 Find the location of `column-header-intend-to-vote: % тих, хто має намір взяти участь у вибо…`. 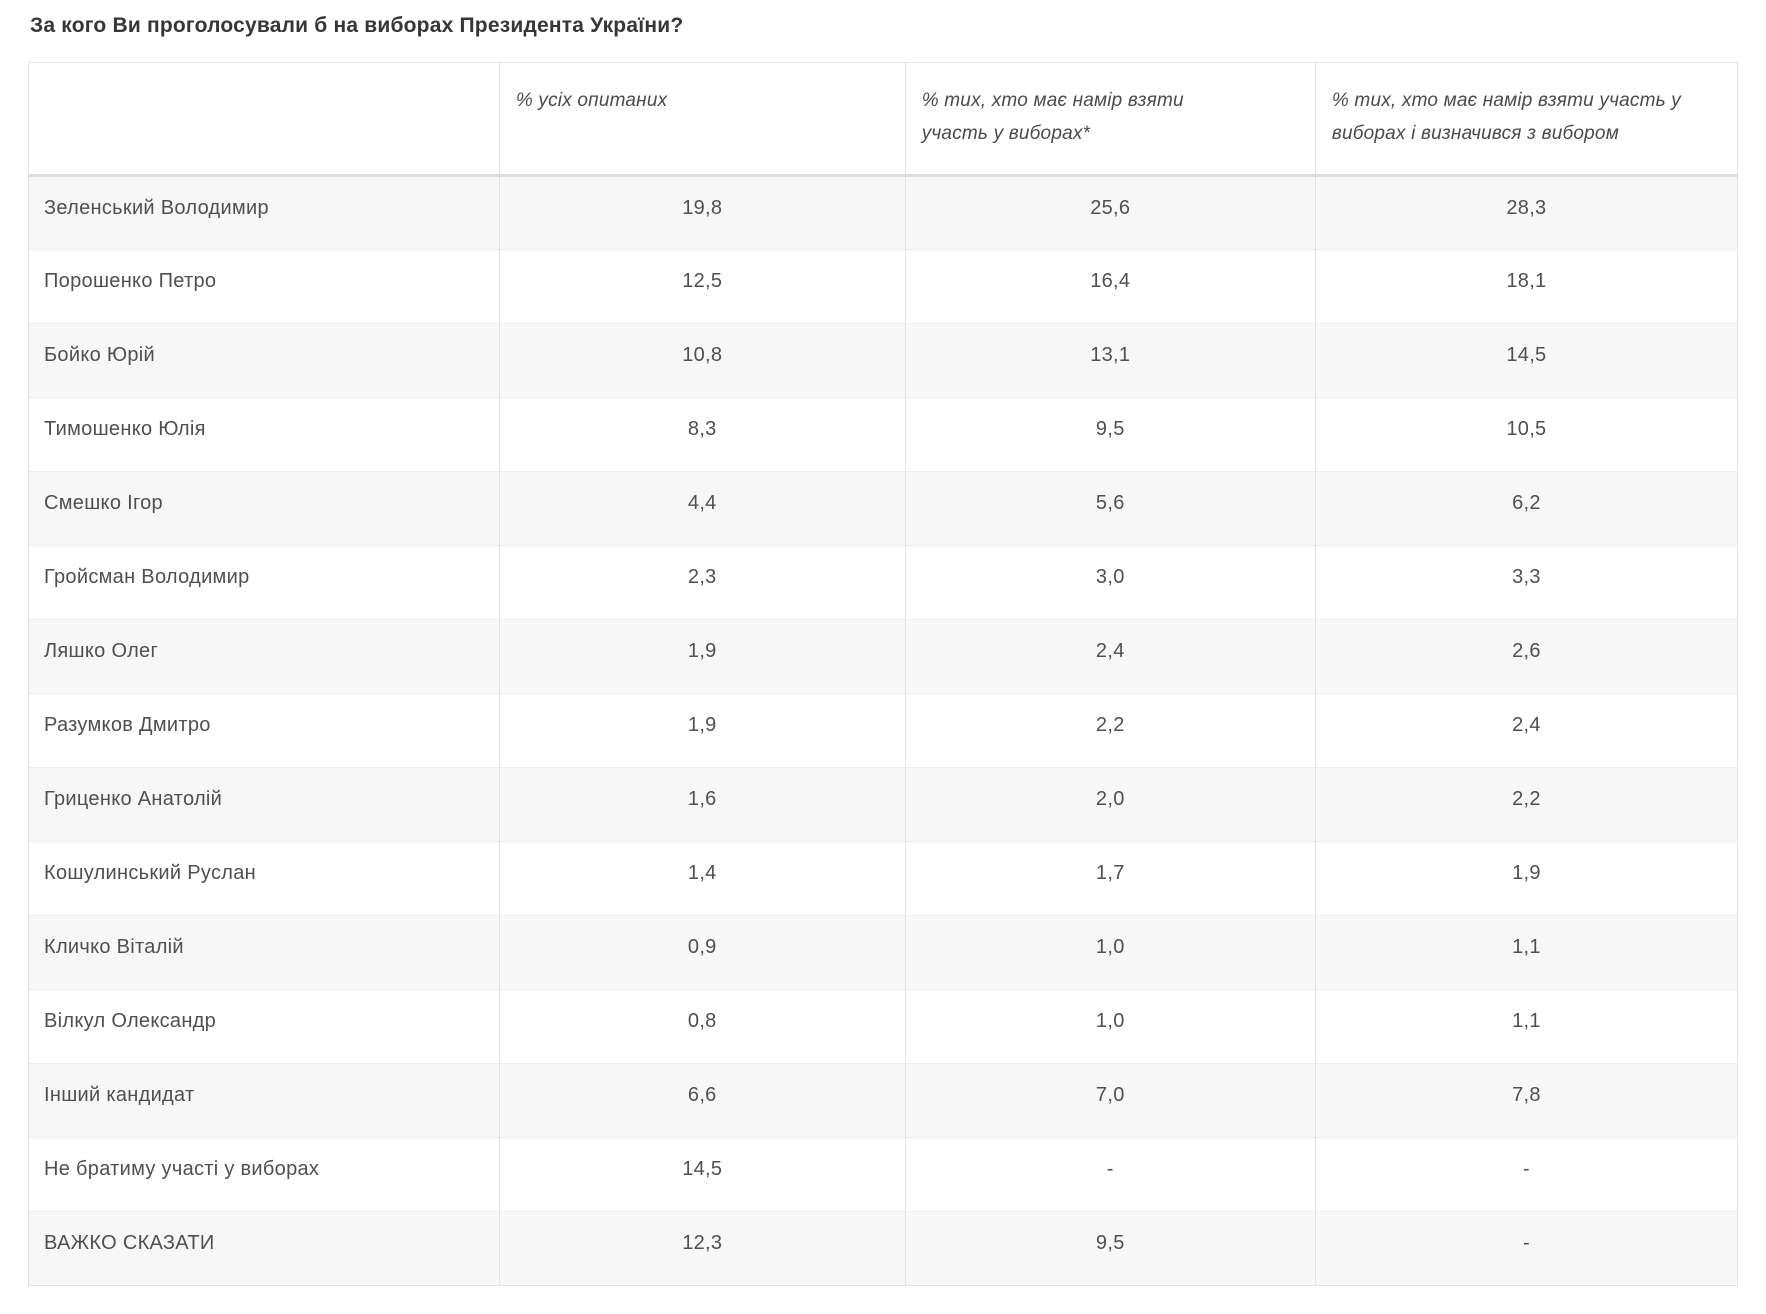

column-header-intend-to-vote: % тих, хто має намір взяти участь у вибо… is located at coordinates (1110, 119).